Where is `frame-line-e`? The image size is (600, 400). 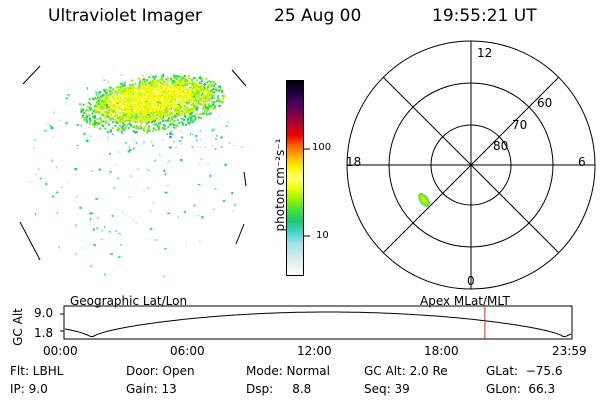
frame-line-e is located at coordinates (245, 179).